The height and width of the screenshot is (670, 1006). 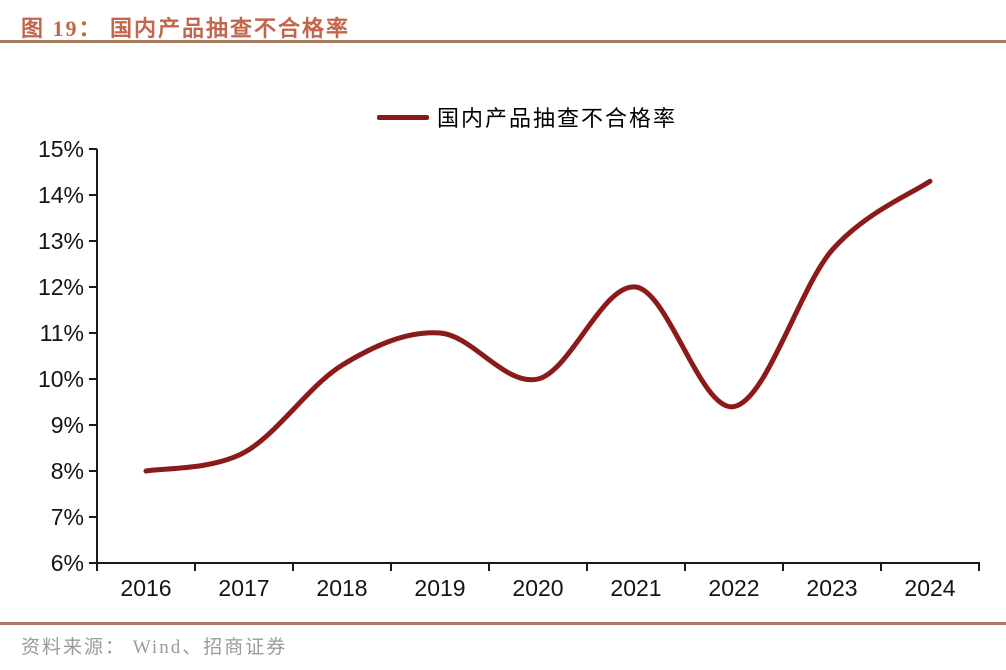 I want to click on x-tick-label: 2018, so click(x=341, y=588).